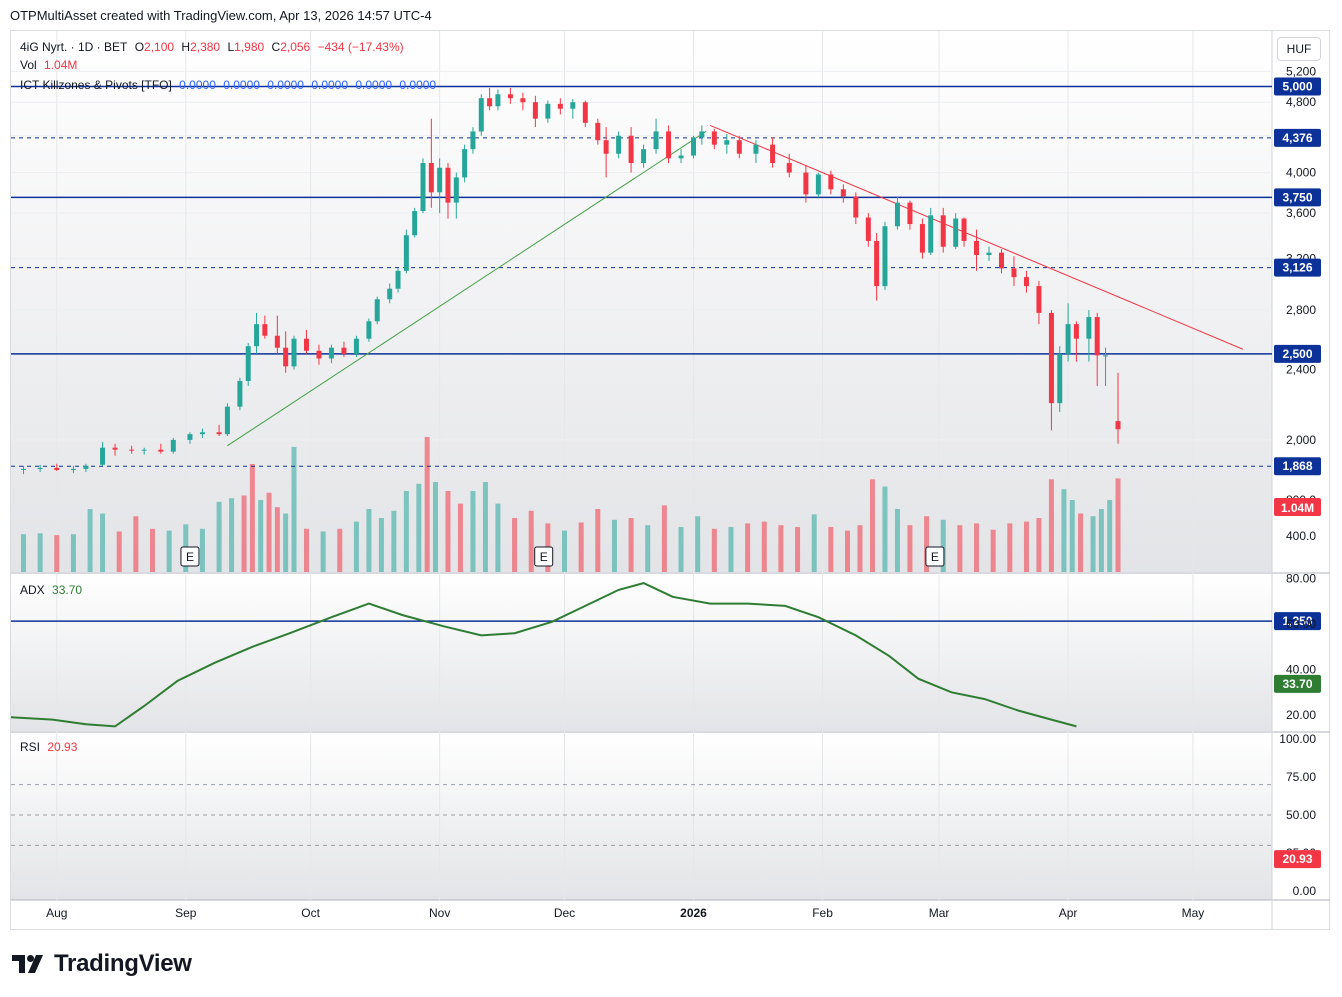 The height and width of the screenshot is (997, 1342). Describe the element at coordinates (102, 964) in the screenshot. I see `tradingview-logo: TradingView` at that location.